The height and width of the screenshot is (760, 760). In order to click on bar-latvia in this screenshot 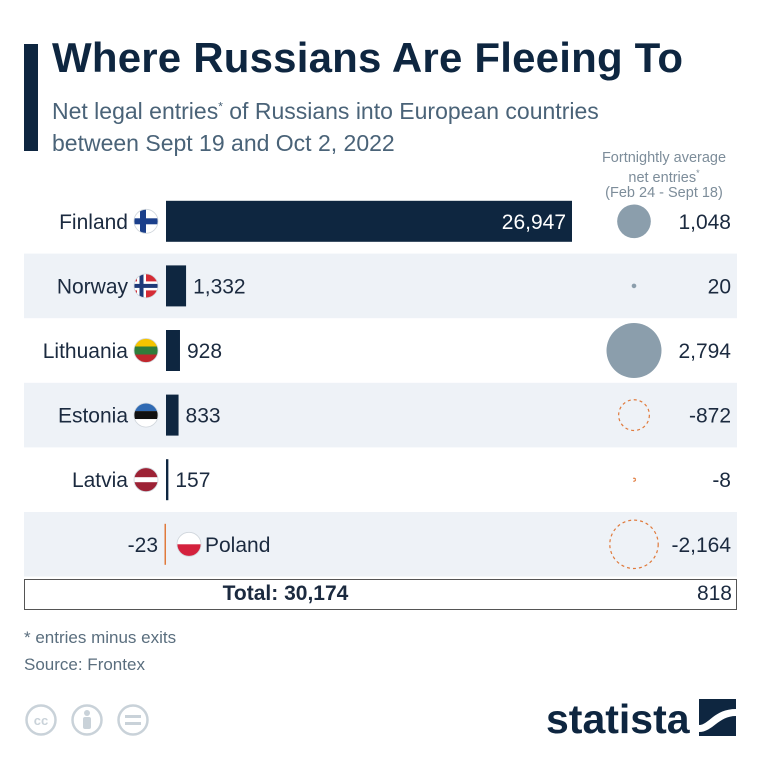, I will do `click(167, 480)`.